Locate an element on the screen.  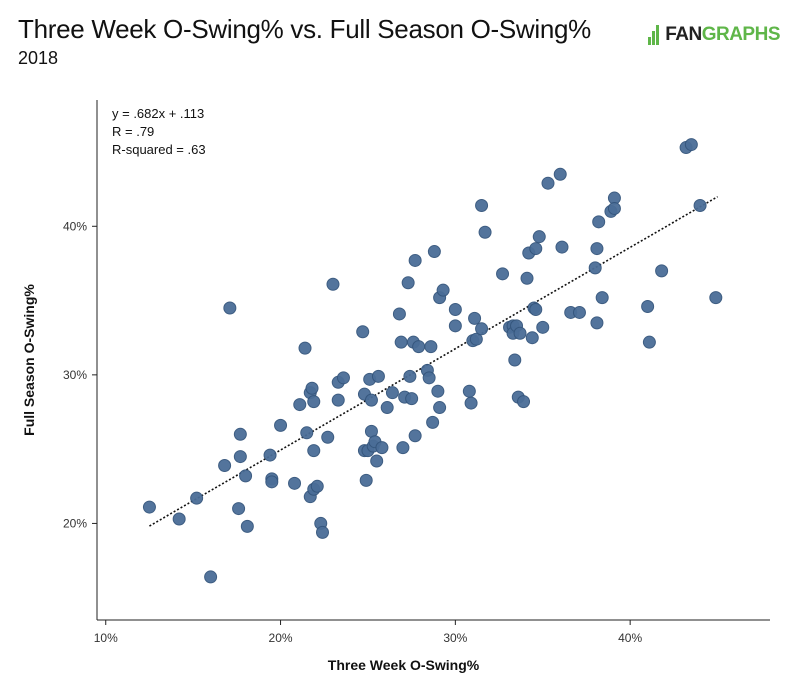
fangraphs-logo: FAN GRAPHS is located at coordinates (714, 35).